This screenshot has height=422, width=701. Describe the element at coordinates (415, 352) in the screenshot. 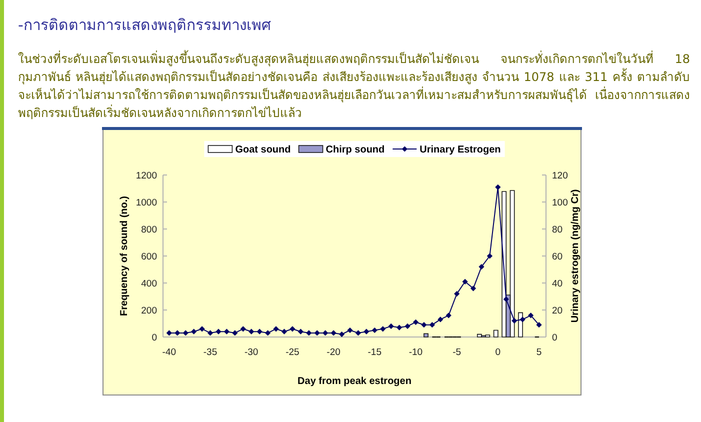

I see `x-tick-label: -10` at that location.